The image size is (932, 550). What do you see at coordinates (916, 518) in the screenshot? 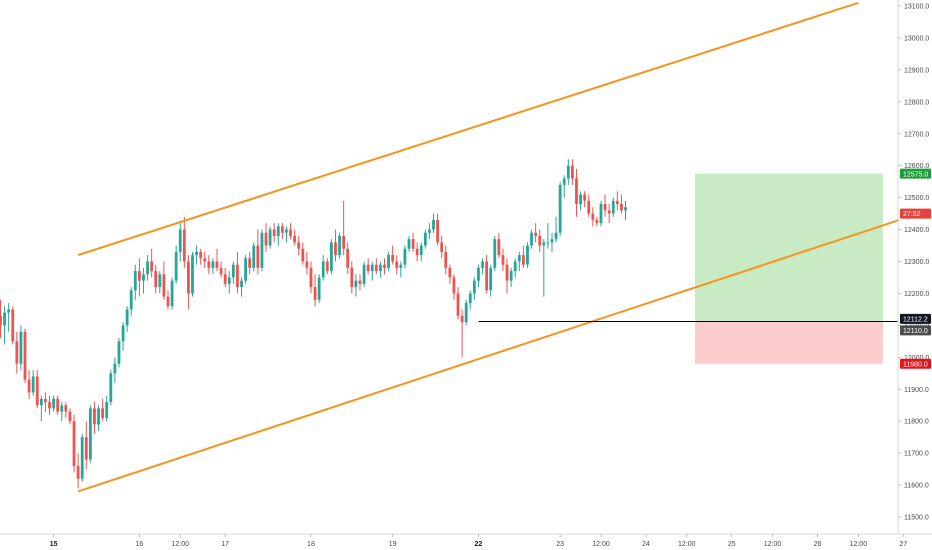
I see `price-tick-label: 11500.0` at bounding box center [916, 518].